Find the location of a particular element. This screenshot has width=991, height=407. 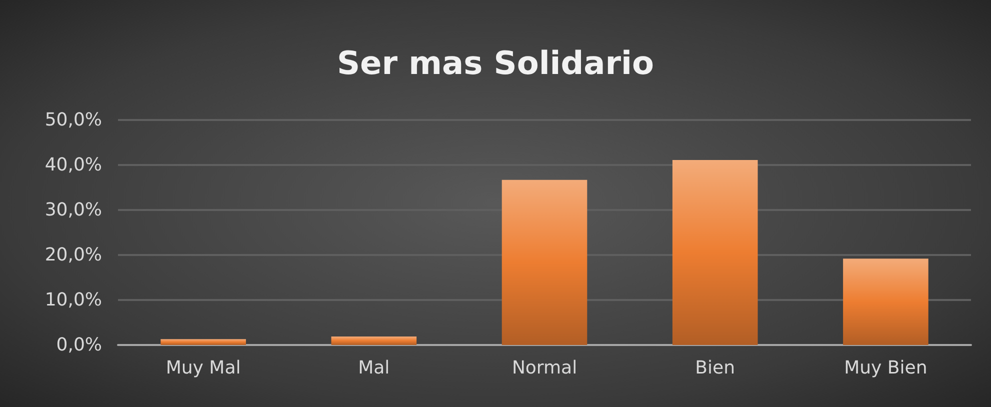

x-tick-label: Muy Mal is located at coordinates (203, 368).